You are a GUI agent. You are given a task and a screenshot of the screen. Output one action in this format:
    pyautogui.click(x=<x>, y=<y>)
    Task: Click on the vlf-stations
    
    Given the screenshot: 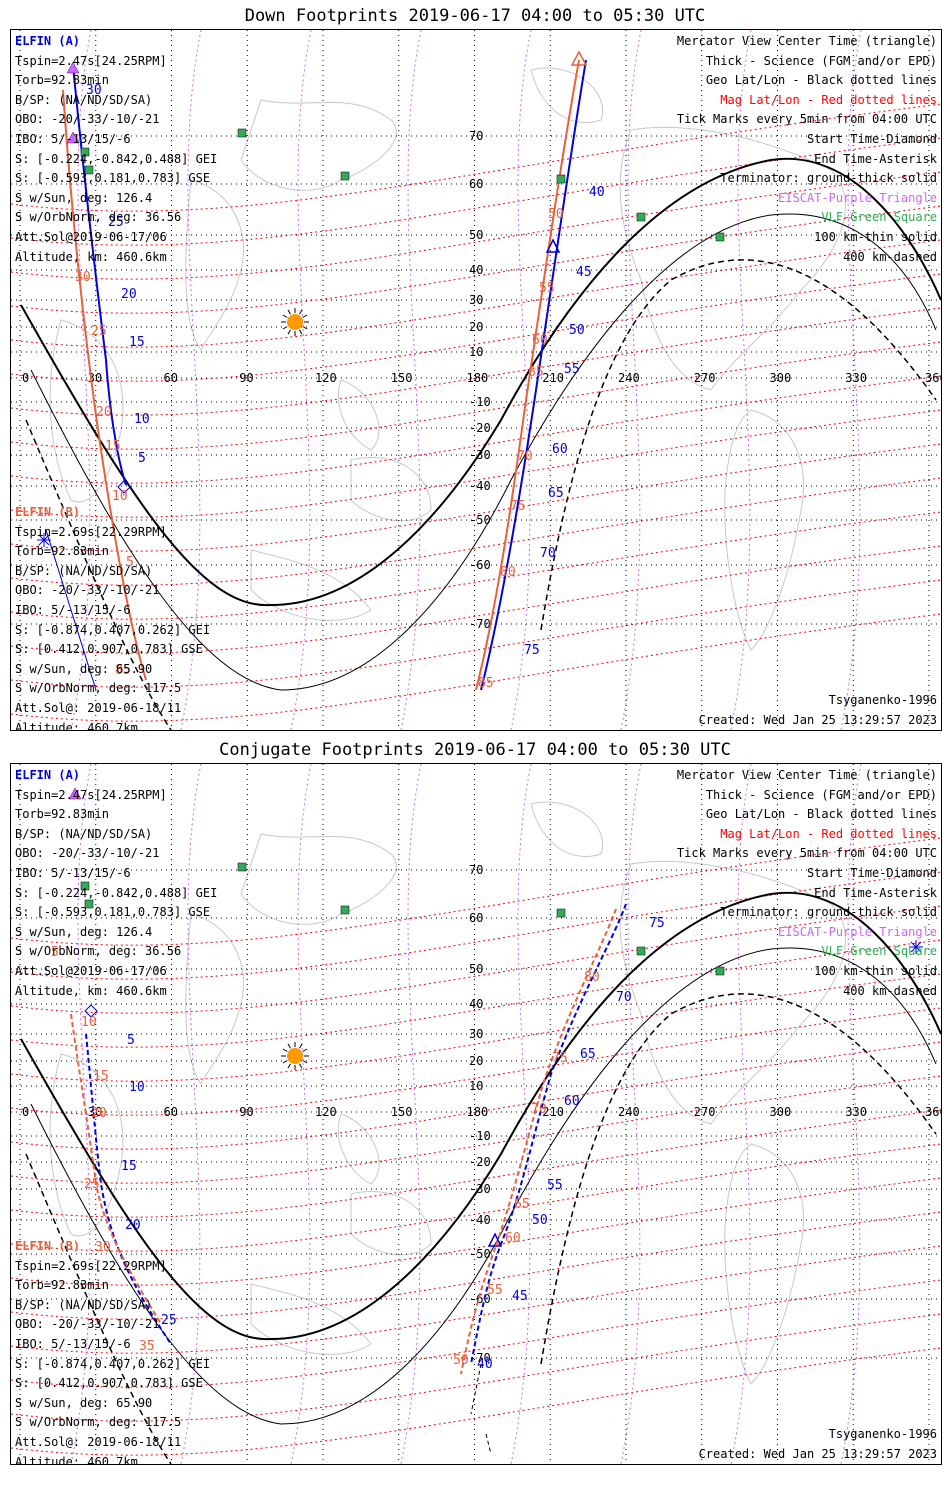 What is the action you would take?
    pyautogui.click(x=402, y=919)
    